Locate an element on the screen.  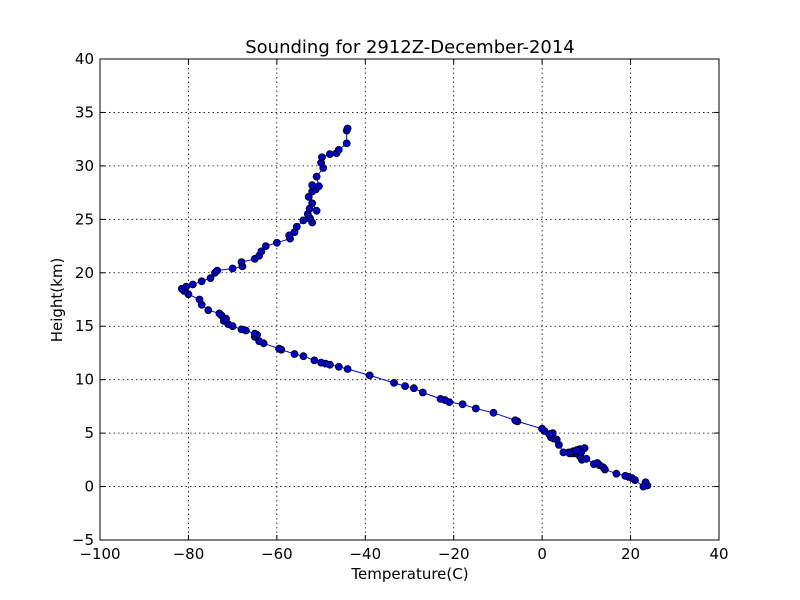
y-axis-title: Height(km) is located at coordinates (57, 300).